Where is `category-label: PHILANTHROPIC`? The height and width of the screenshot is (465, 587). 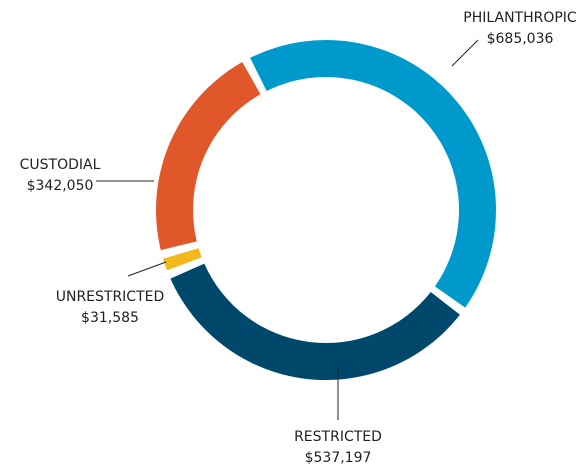 category-label: PHILANTHROPIC is located at coordinates (520, 18).